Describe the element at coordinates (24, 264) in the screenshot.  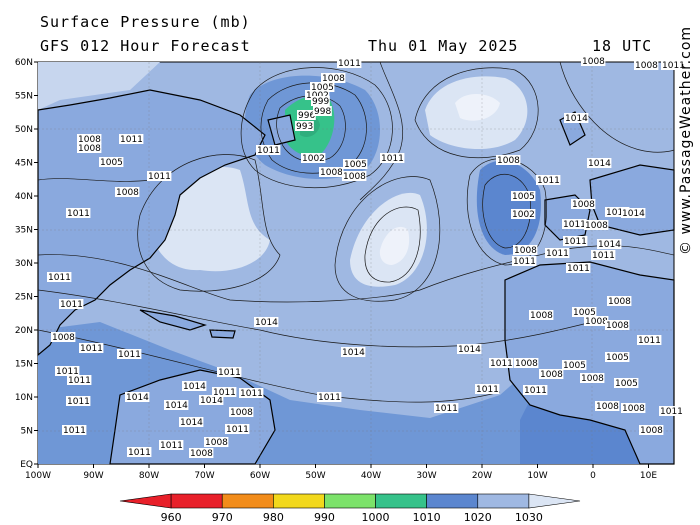
I see `lat-tick-label: 30N` at that location.